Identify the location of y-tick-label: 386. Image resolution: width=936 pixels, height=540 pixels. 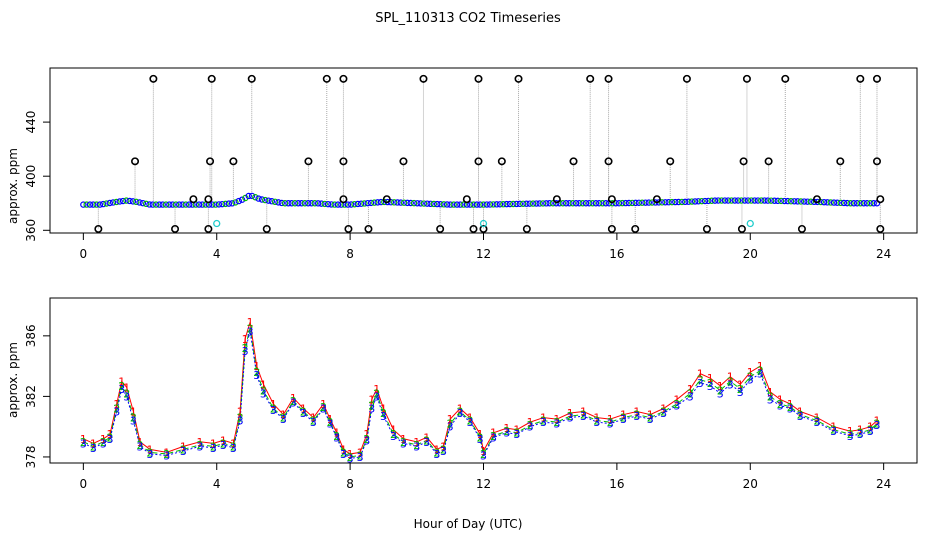
(31, 335).